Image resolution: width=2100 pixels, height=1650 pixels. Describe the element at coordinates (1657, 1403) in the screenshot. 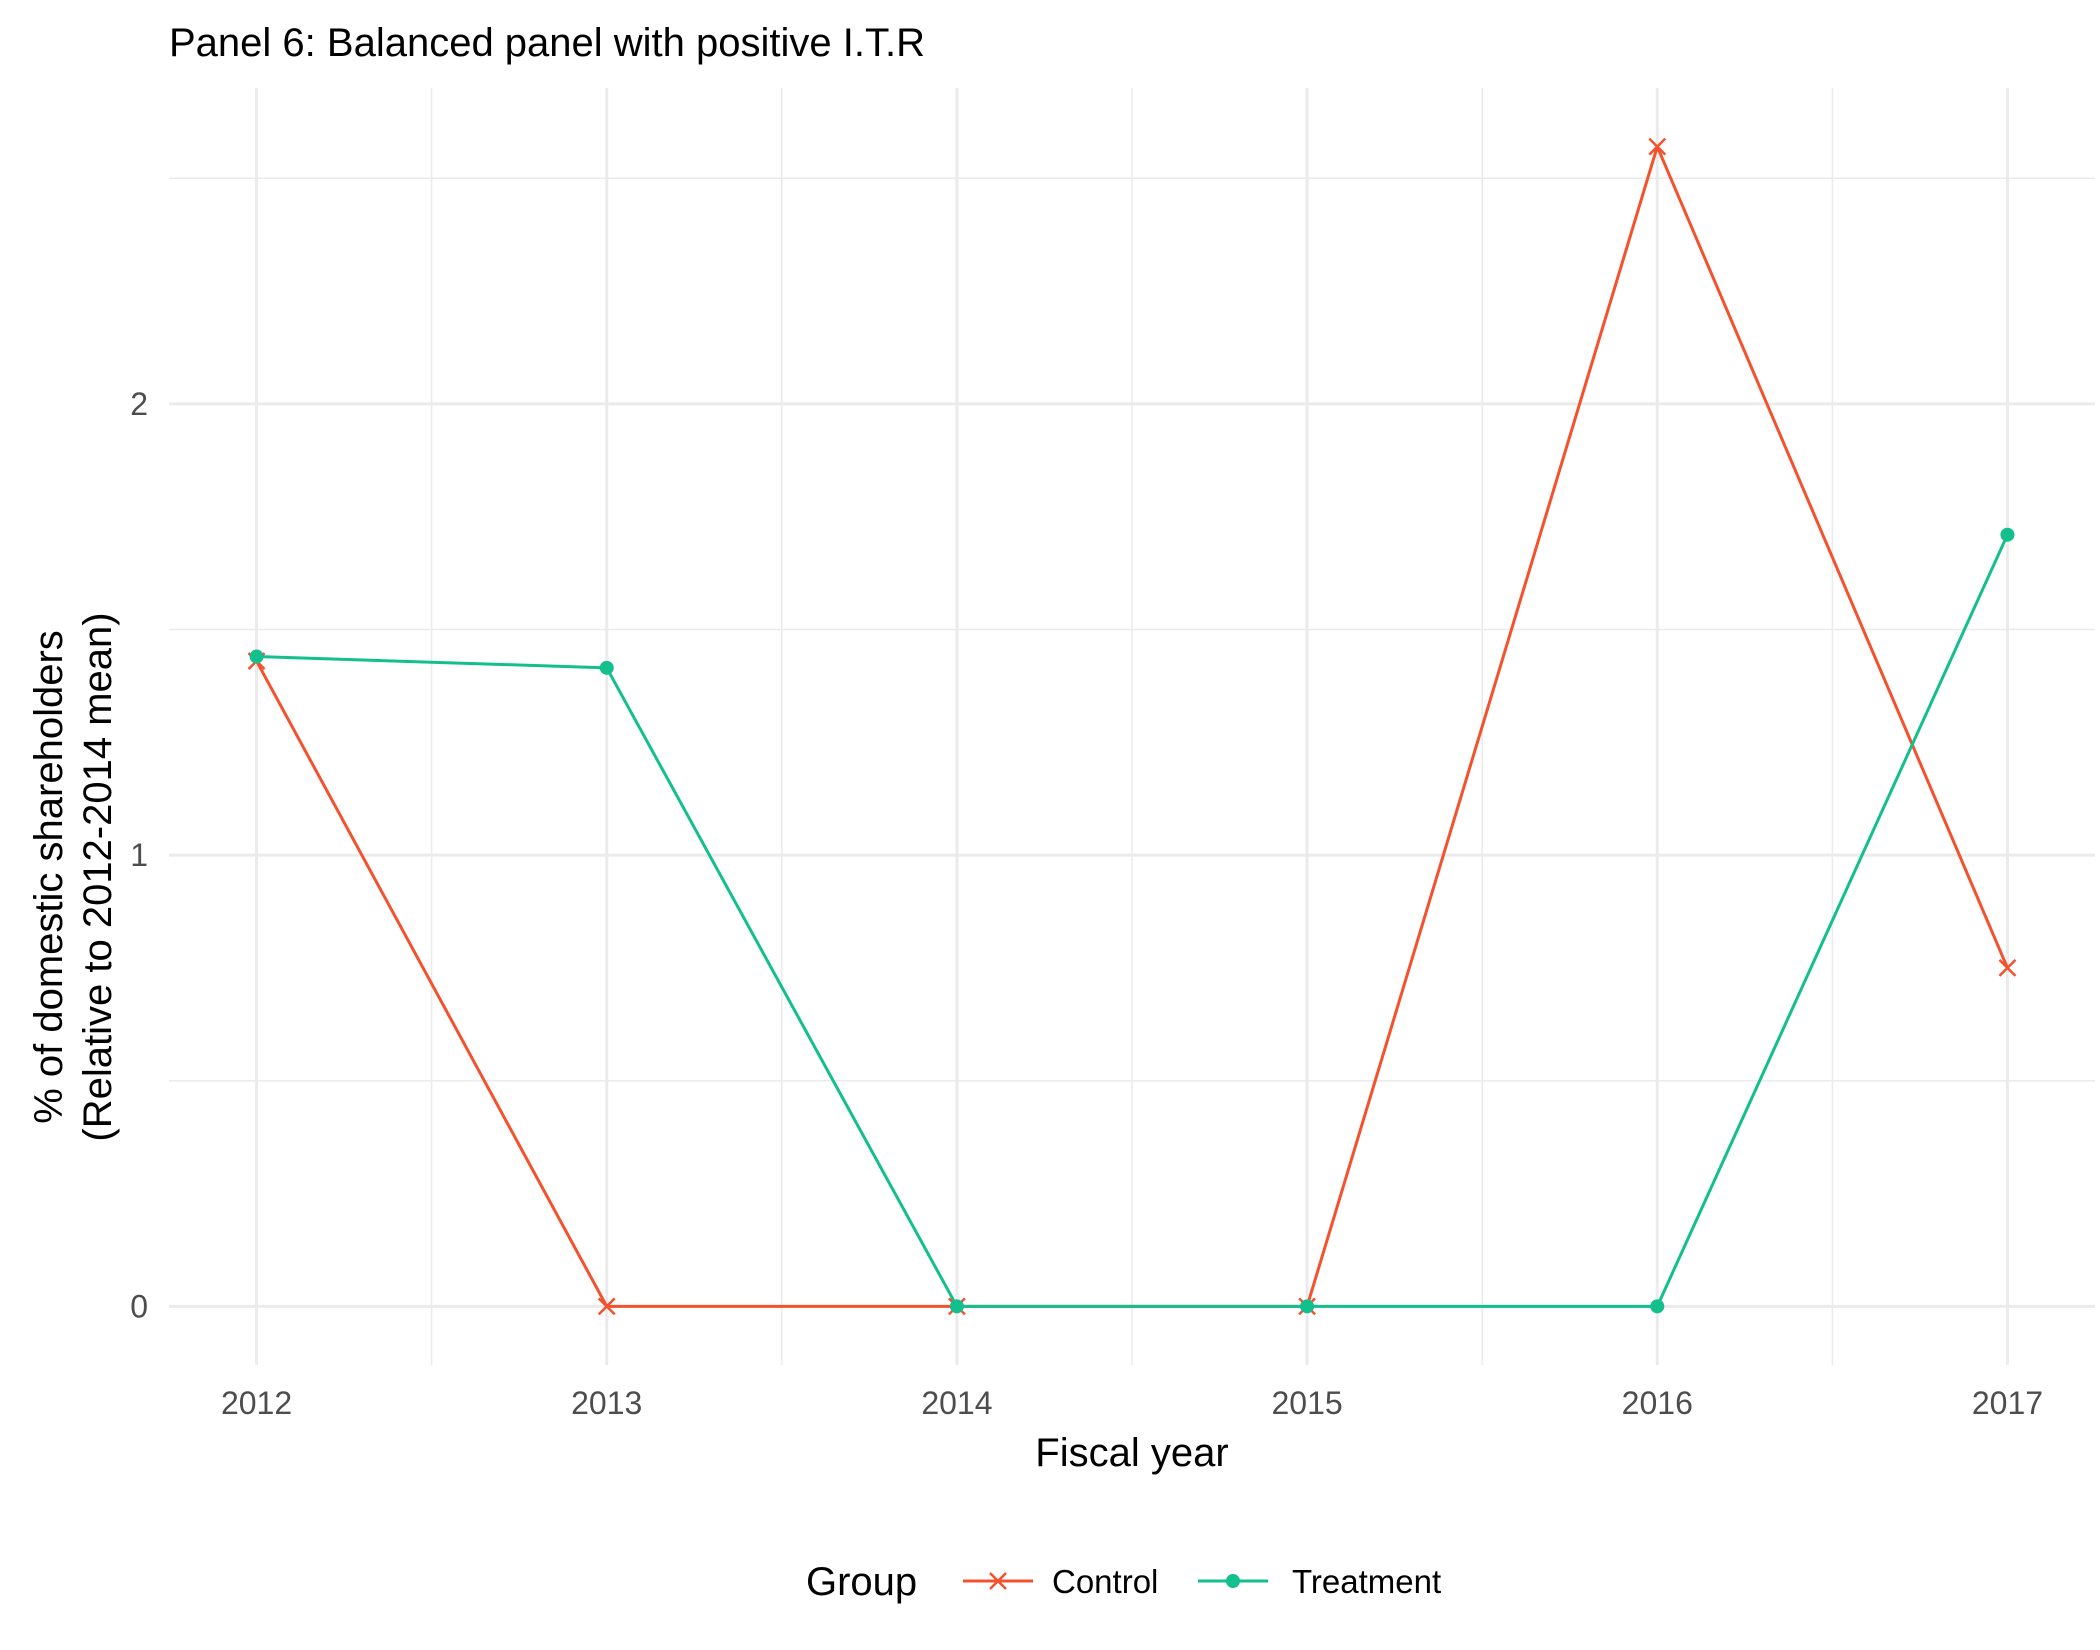

I see `x-tick-label: 2016` at that location.